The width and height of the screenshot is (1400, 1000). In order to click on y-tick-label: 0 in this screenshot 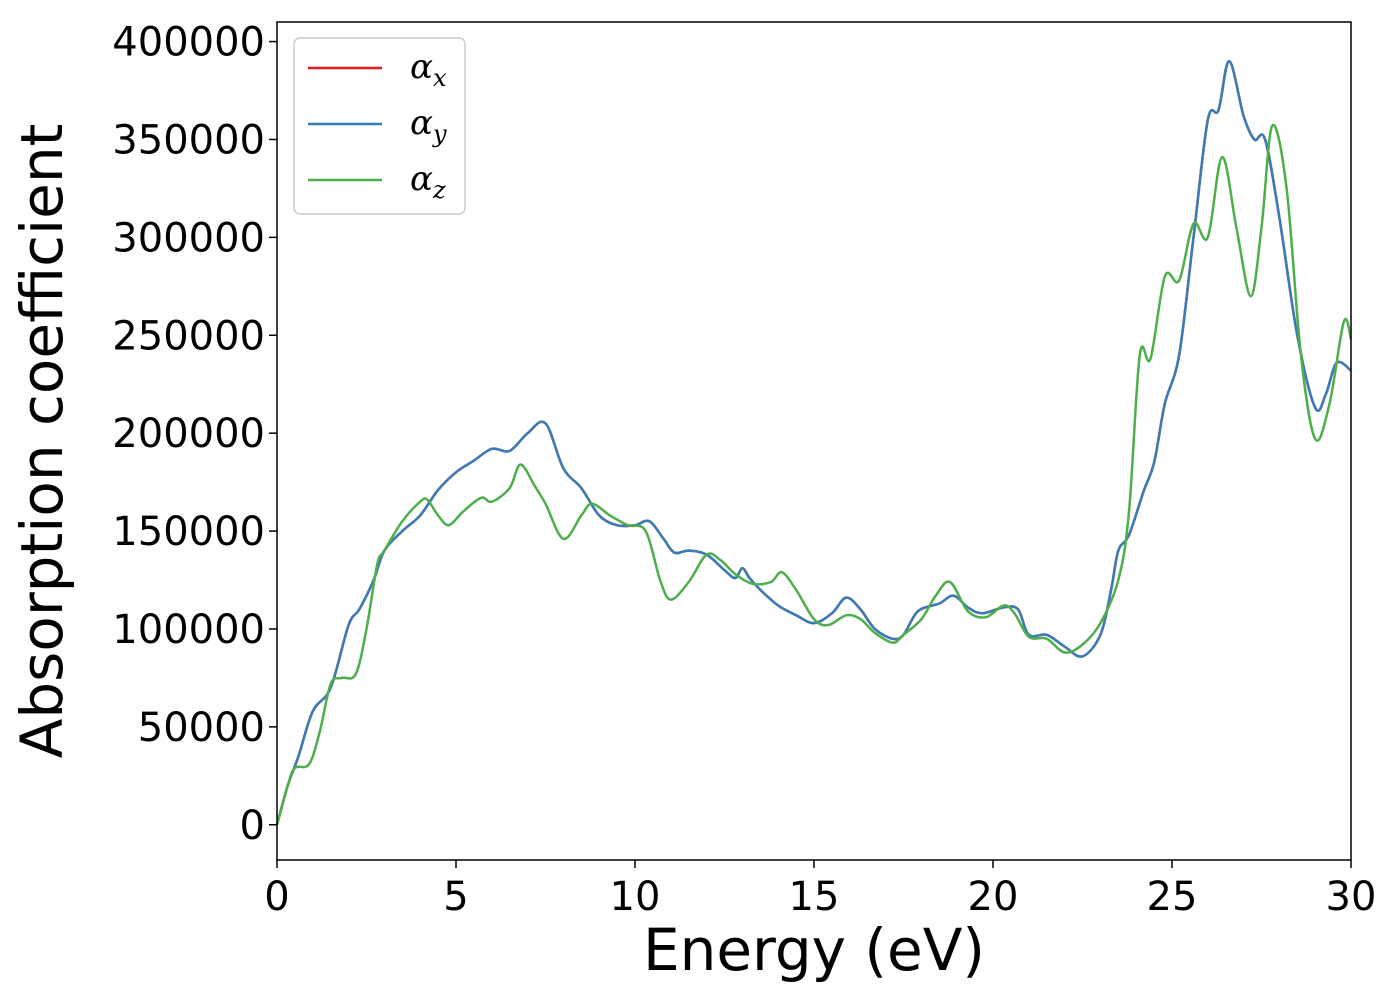, I will do `click(252, 826)`.